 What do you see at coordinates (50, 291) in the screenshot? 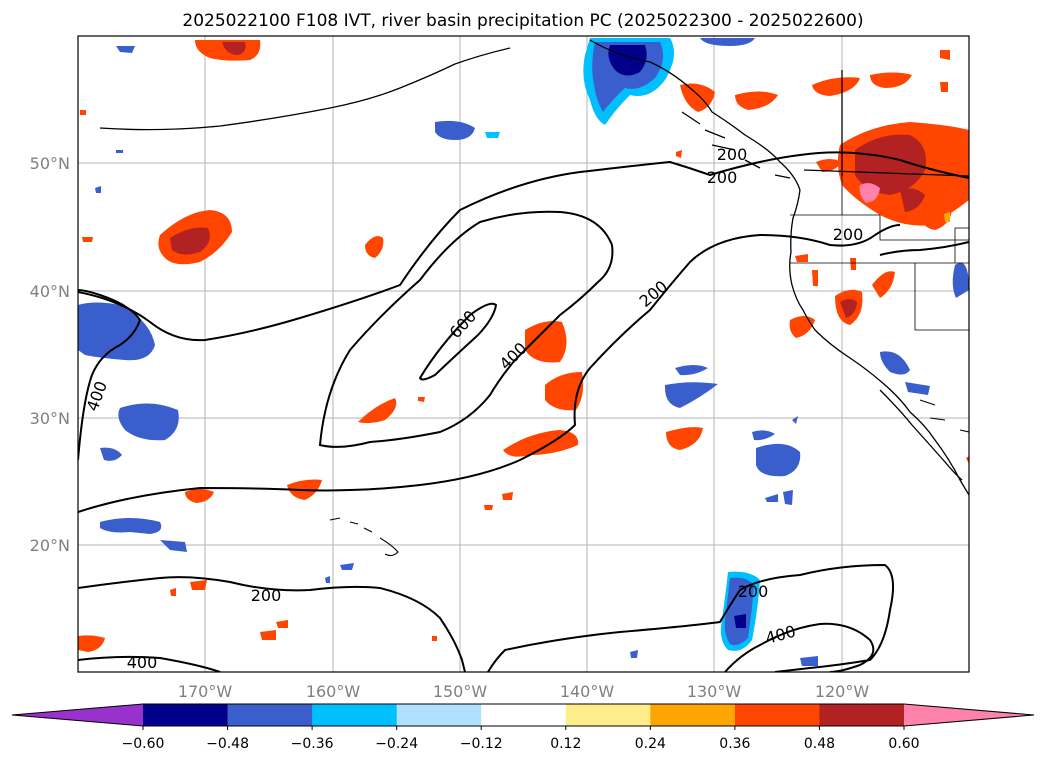
I see `lat-label-40: 40°N` at bounding box center [50, 291].